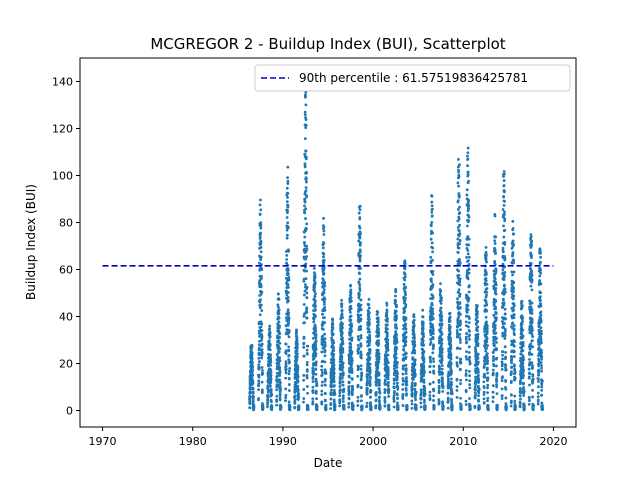  I want to click on y-tick-label: 140, so click(62, 82).